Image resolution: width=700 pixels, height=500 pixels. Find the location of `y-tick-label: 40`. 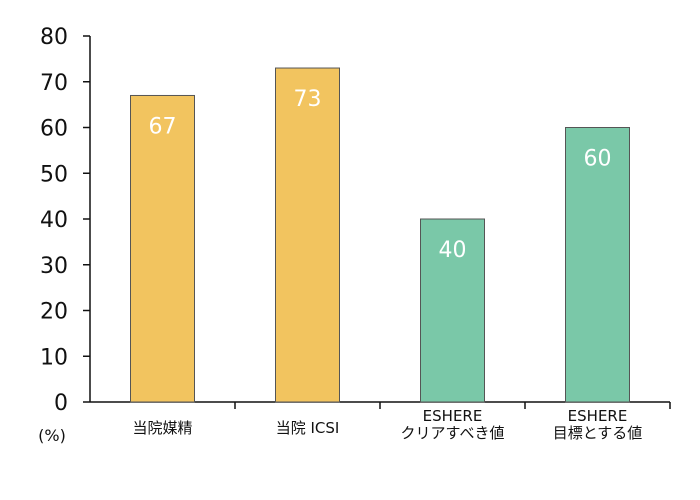

y-tick-label: 40 is located at coordinates (54, 220).